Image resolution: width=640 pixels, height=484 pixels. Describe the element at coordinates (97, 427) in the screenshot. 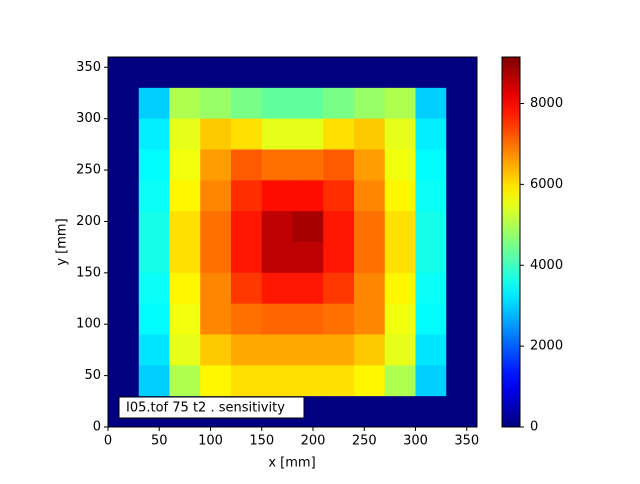

I see `y-tick-label: 0` at that location.